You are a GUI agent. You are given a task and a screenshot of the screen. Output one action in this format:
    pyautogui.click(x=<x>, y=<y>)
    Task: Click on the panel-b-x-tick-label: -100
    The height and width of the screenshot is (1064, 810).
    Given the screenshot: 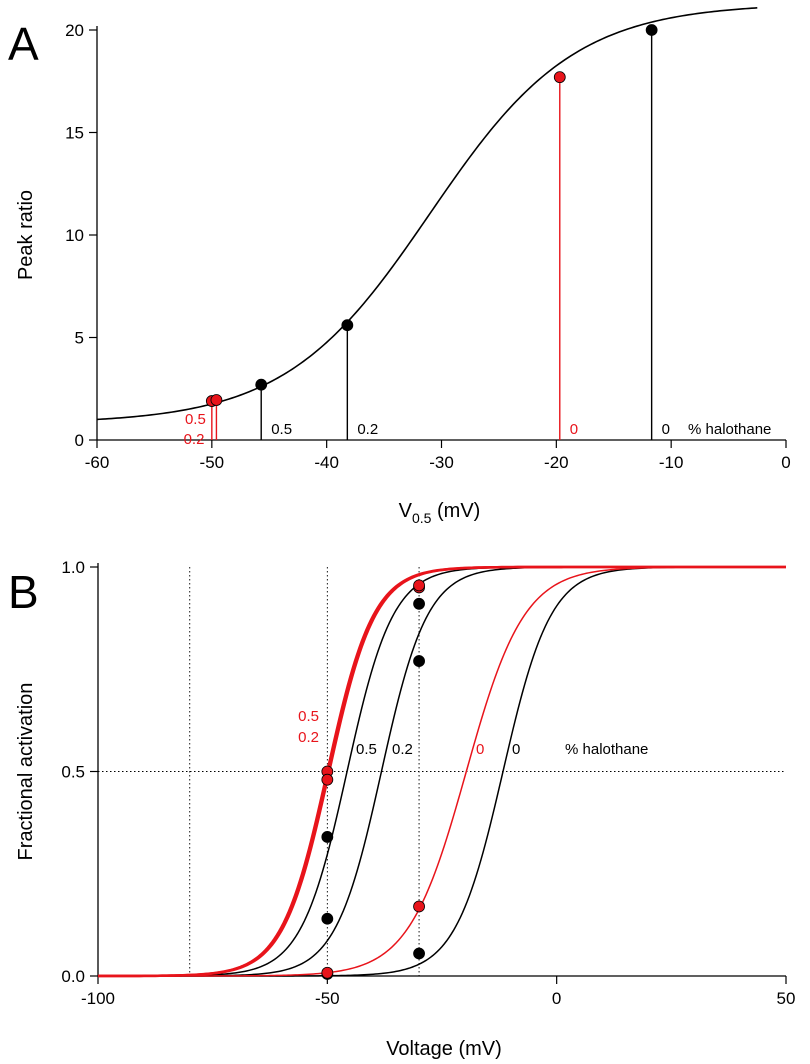 What is the action you would take?
    pyautogui.click(x=98, y=998)
    